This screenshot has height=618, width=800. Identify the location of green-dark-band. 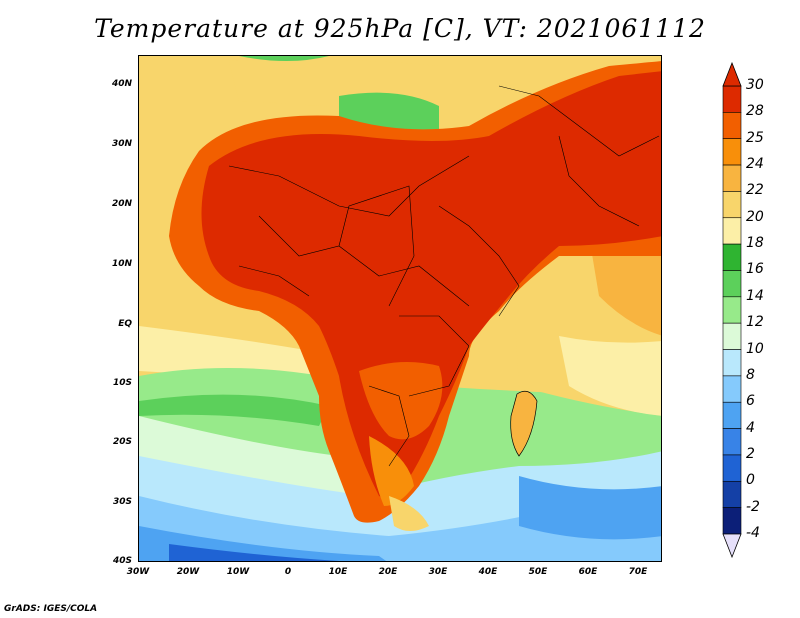
(234, 410).